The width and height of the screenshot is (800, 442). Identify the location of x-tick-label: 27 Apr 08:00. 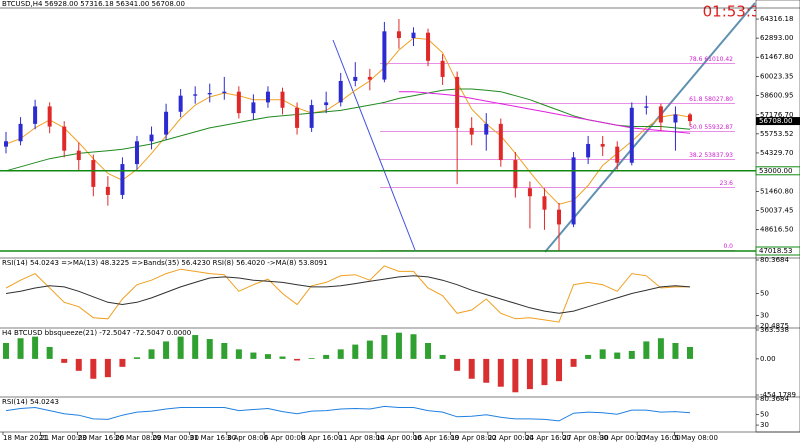
(586, 438).